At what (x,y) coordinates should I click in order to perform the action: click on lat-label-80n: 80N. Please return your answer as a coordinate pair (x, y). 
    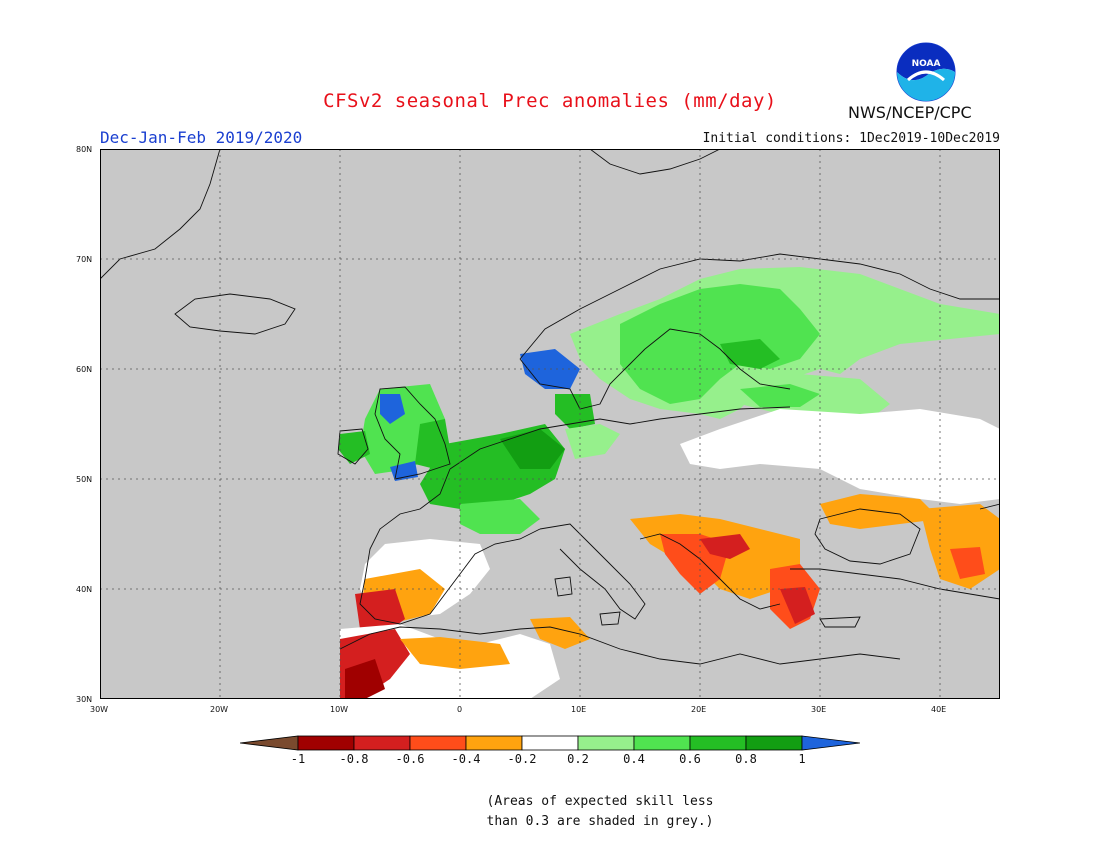
    Looking at the image, I should click on (84, 149).